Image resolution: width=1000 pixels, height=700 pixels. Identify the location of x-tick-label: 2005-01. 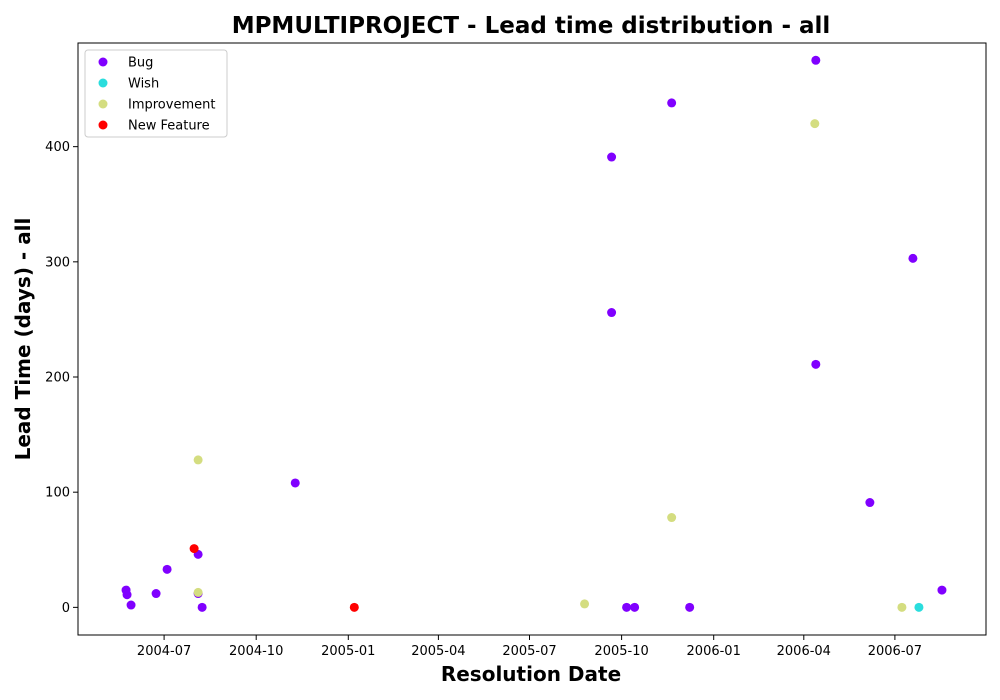
(348, 651).